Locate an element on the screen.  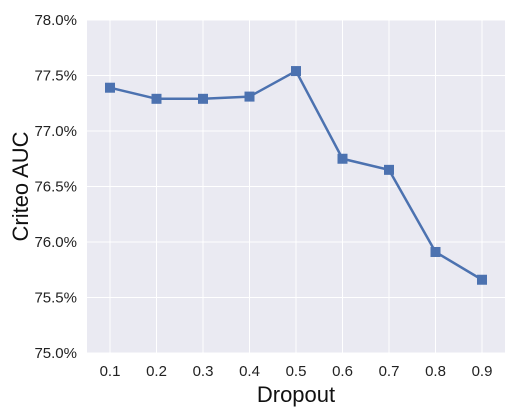
x-axis-ticks: 0.1 0.2 0.3 0.4 0.5 0.6 0.7 0.8 0.9 is located at coordinates (296, 371).